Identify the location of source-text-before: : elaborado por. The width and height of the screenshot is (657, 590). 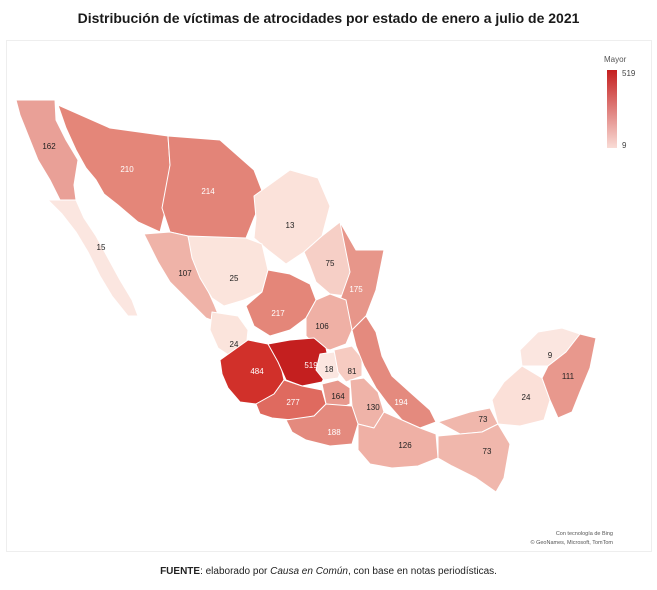
(235, 571).